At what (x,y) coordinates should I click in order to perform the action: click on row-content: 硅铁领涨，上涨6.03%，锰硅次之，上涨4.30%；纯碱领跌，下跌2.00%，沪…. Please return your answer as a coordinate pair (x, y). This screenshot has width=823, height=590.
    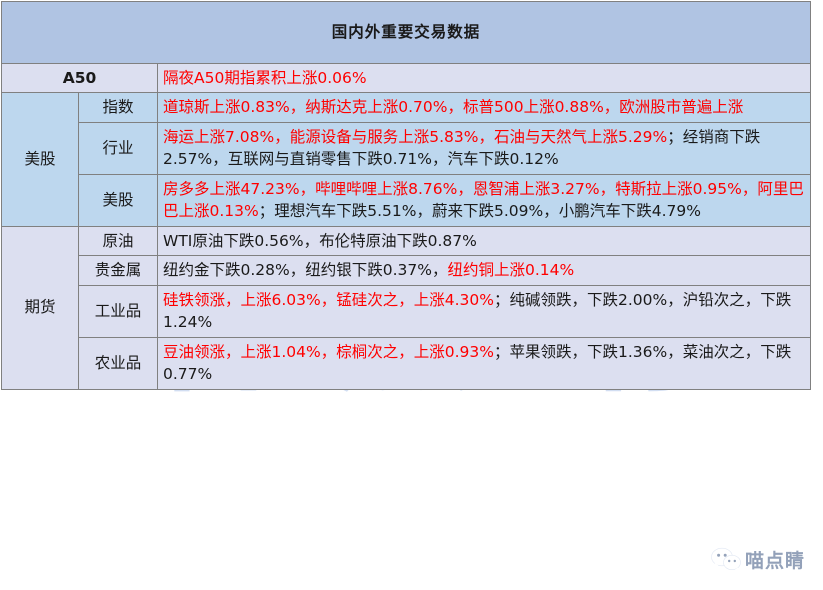
    Looking at the image, I should click on (484, 311).